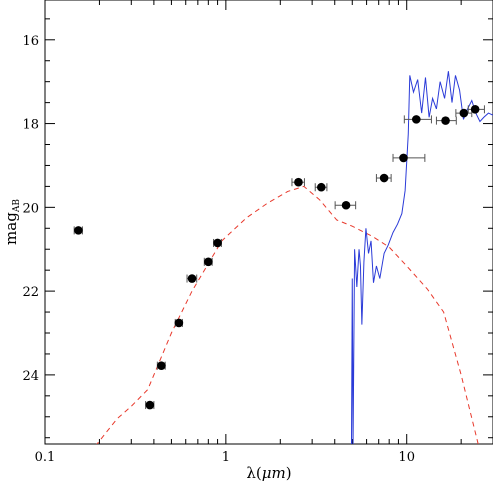 Image resolution: width=493 pixels, height=489 pixels. What do you see at coordinates (12, 222) in the screenshot?
I see `y-axis-label: magAB` at bounding box center [12, 222].